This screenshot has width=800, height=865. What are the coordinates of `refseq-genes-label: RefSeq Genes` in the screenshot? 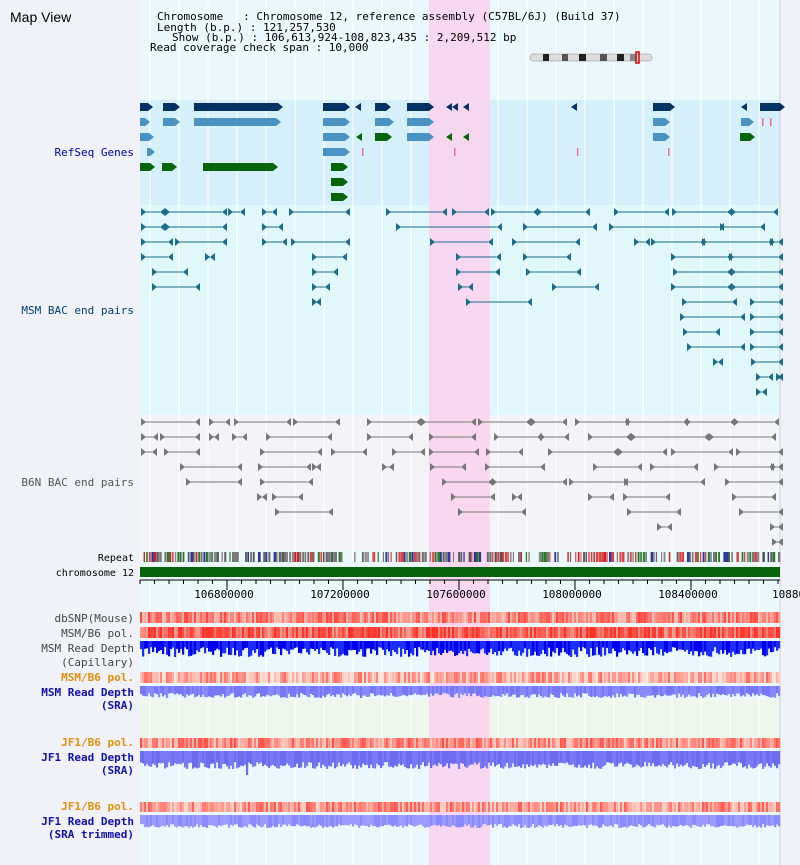 It's located at (94, 152).